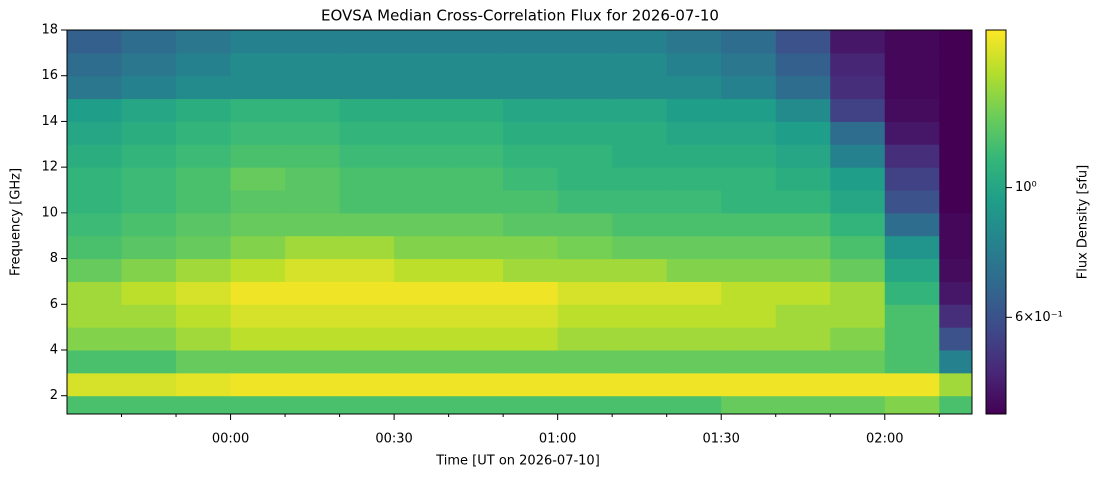 The image size is (1101, 477). What do you see at coordinates (230, 439) in the screenshot?
I see `x-tick-label: 00:00` at bounding box center [230, 439].